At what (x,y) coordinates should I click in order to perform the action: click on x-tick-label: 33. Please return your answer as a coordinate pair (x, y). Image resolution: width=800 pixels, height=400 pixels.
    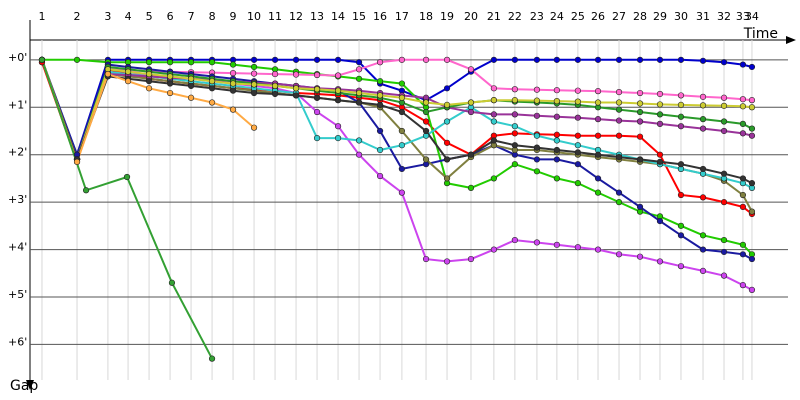
    Looking at the image, I should click on (743, 16).